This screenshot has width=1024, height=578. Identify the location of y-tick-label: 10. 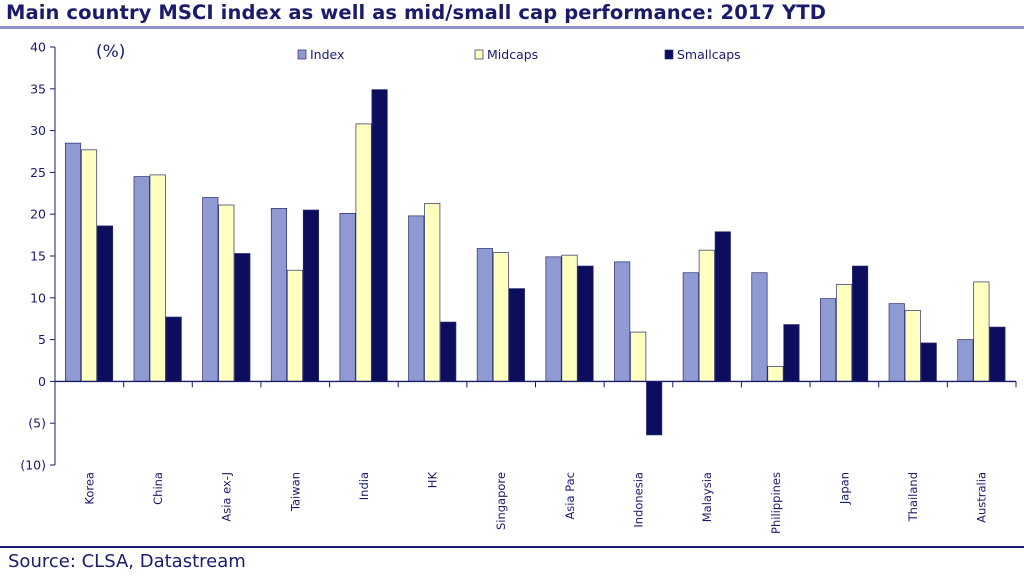
(38, 297).